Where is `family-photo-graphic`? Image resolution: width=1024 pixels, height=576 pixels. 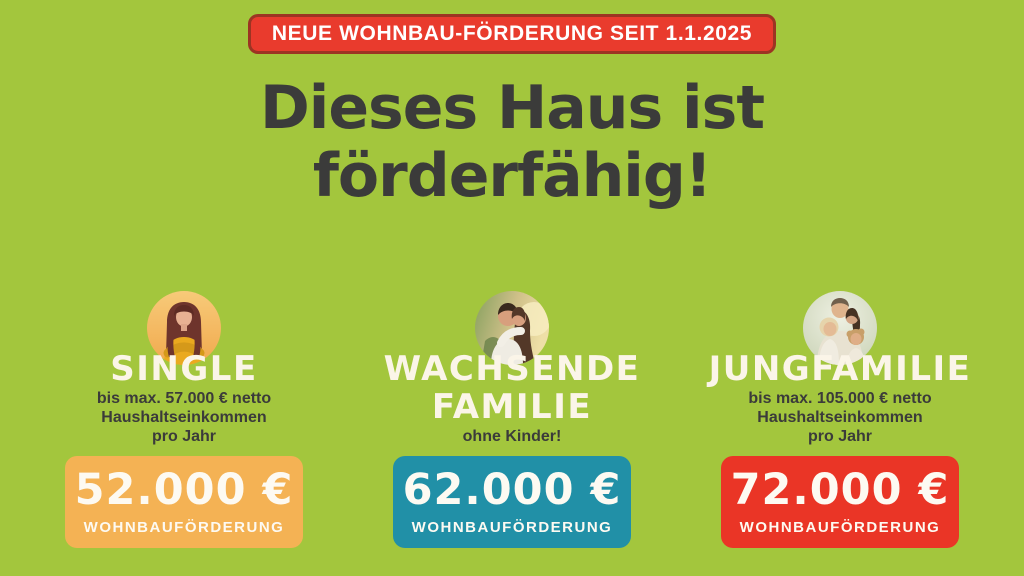 family-photo-graphic is located at coordinates (840, 328).